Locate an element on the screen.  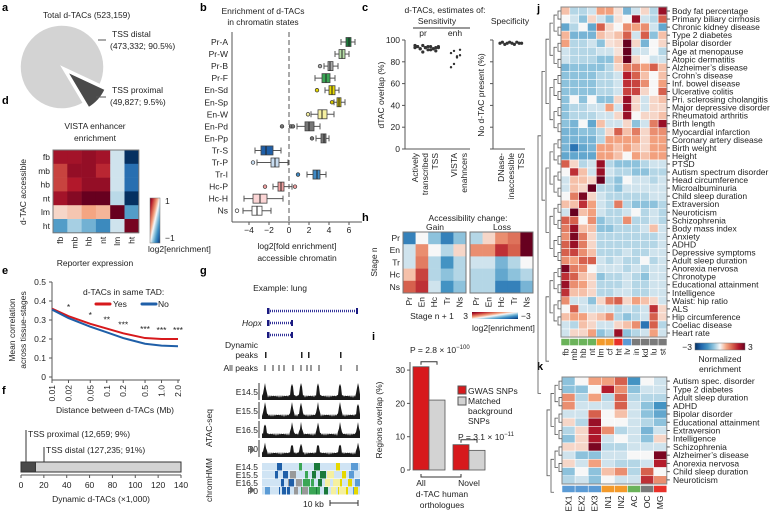
bar-segment-tss-distal is located at coordinates (108, 467).